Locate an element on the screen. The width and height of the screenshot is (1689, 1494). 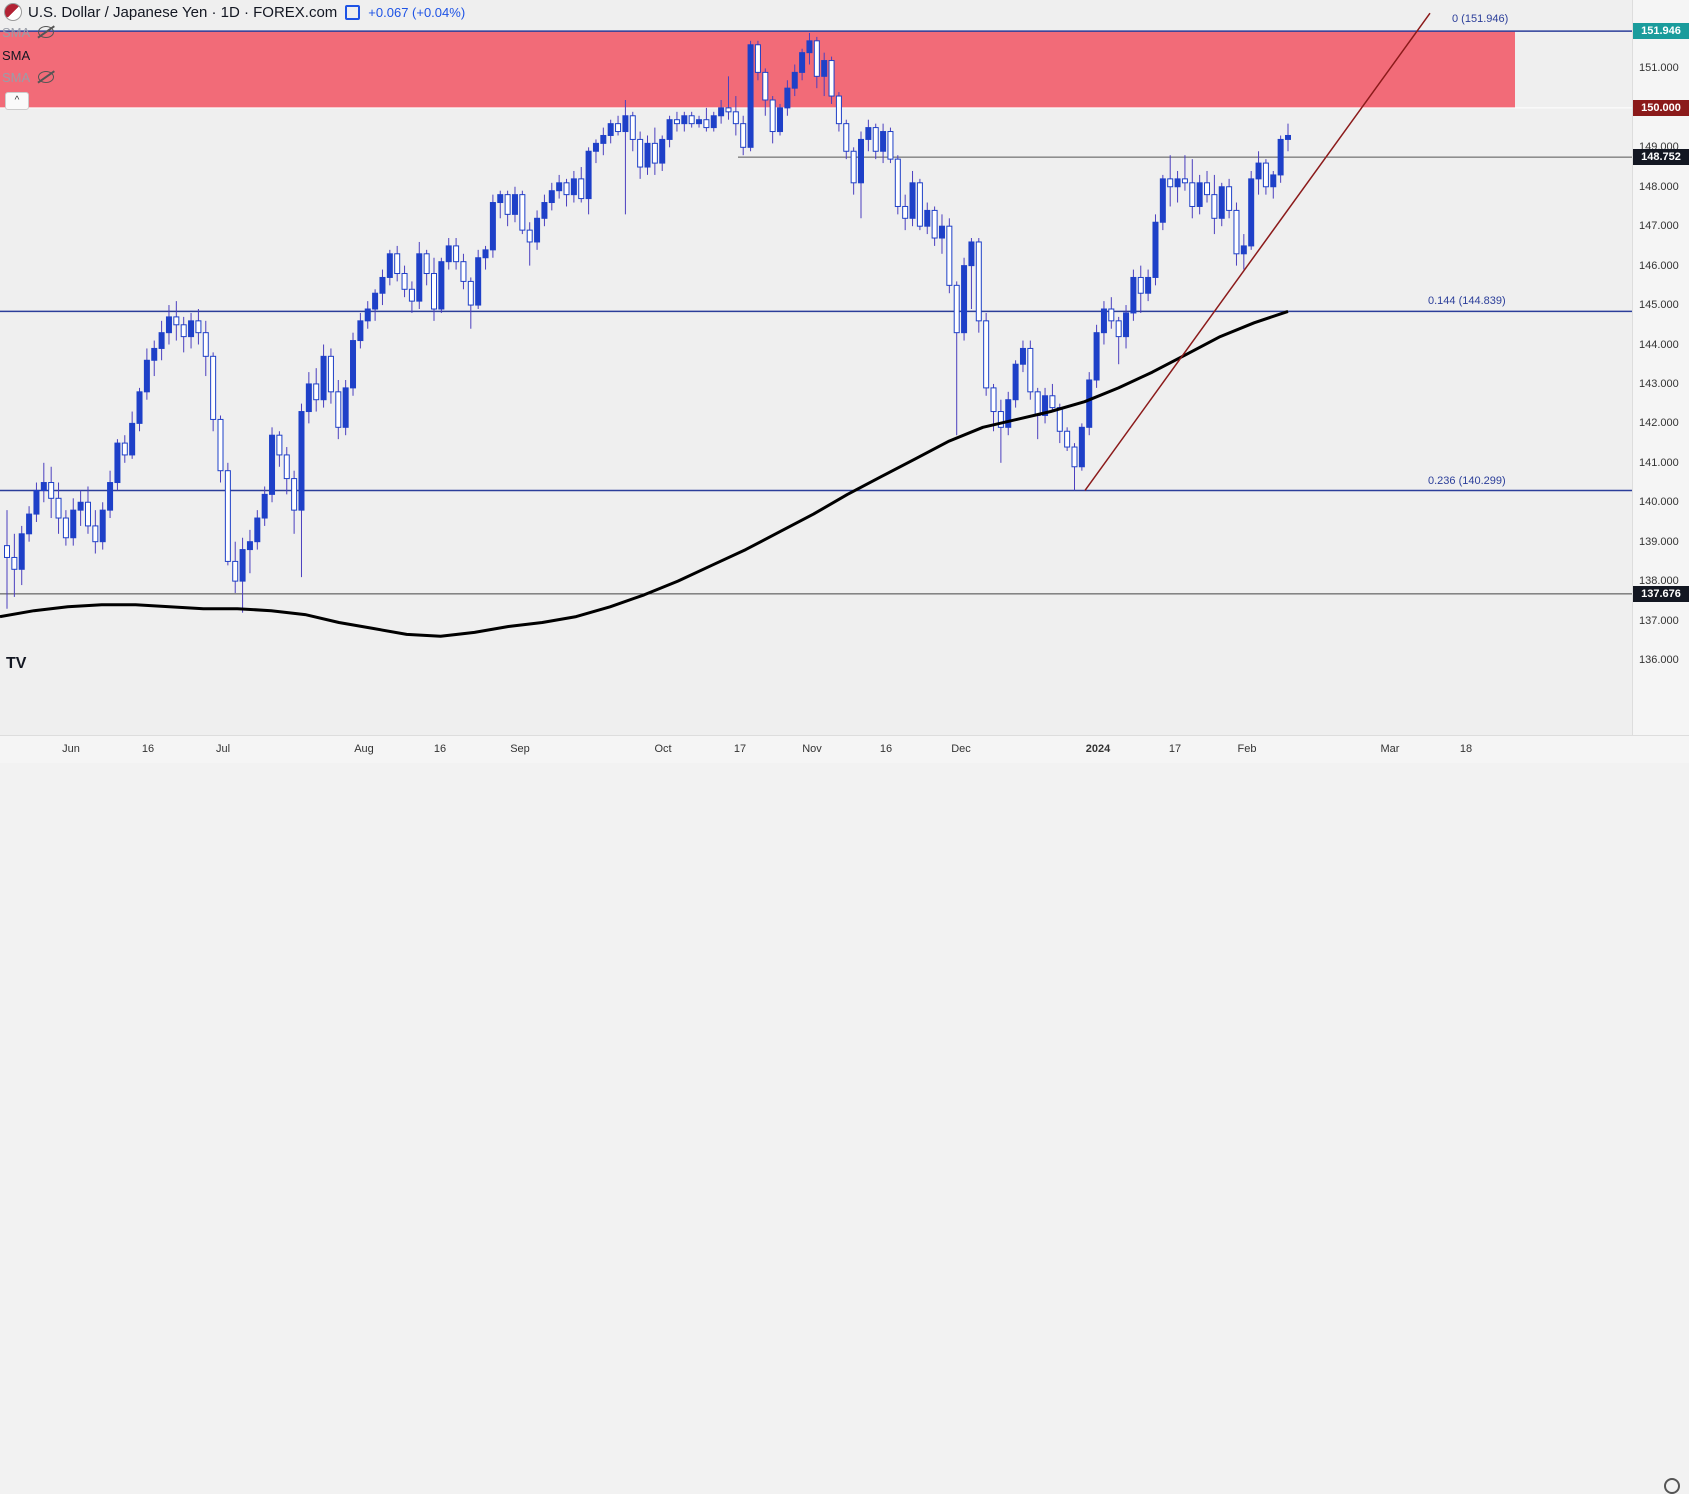
price-tick-label: 140.000 is located at coordinates (1659, 502).